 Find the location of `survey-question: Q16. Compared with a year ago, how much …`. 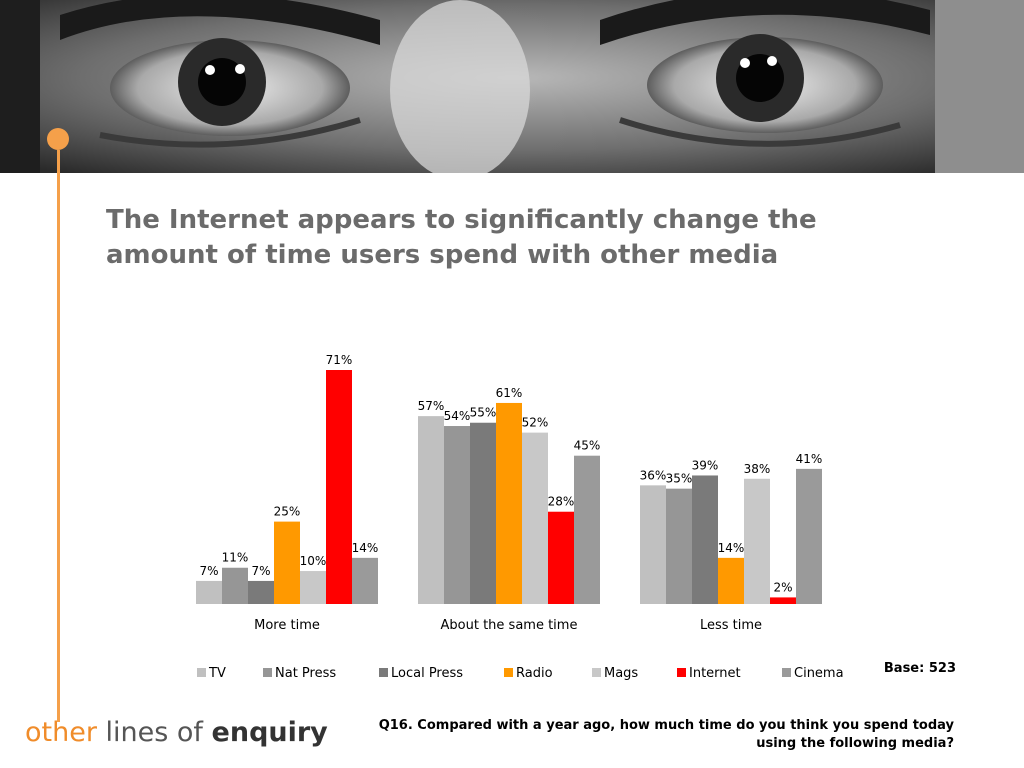

survey-question: Q16. Compared with a year ago, how much … is located at coordinates (666, 734).